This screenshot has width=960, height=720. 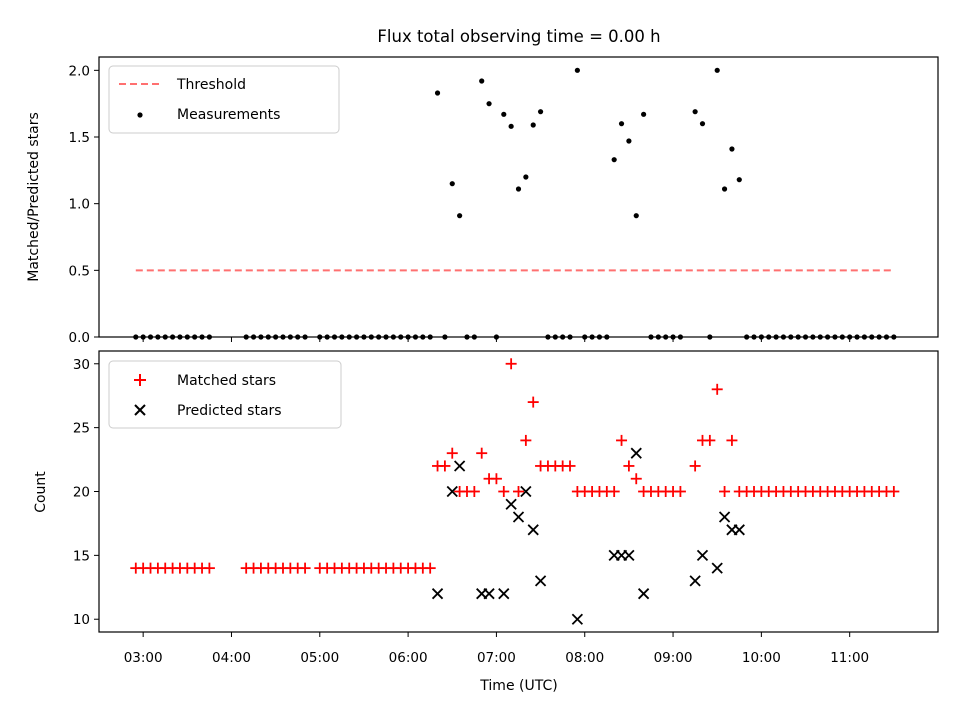 I want to click on bottom-y-tick-label: 25, so click(x=81, y=429).